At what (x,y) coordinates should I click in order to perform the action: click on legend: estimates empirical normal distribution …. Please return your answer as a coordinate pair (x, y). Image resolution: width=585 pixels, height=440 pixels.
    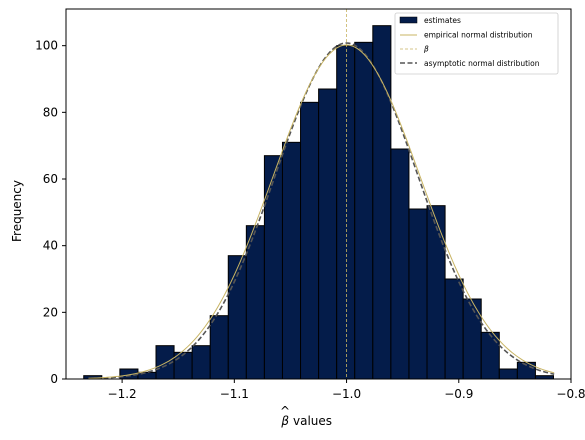
    Looking at the image, I should click on (476, 43).